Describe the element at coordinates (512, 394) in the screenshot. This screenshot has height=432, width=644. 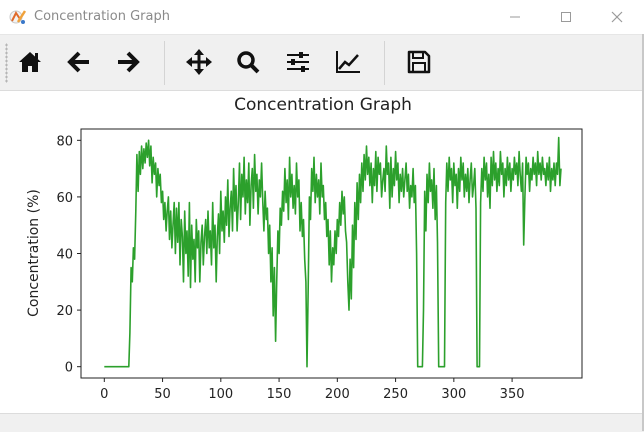
I see `x-tick-label: 350` at that location.